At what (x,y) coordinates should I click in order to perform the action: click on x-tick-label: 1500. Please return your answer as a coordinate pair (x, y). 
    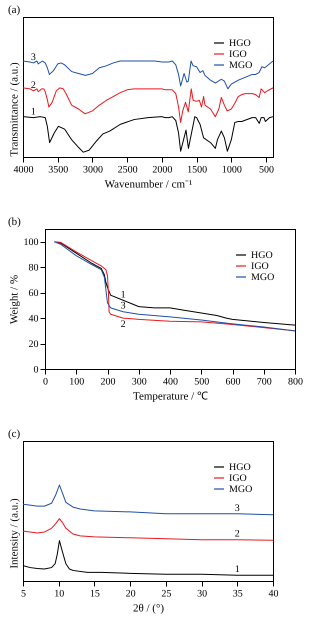
    Looking at the image, I should click on (197, 170).